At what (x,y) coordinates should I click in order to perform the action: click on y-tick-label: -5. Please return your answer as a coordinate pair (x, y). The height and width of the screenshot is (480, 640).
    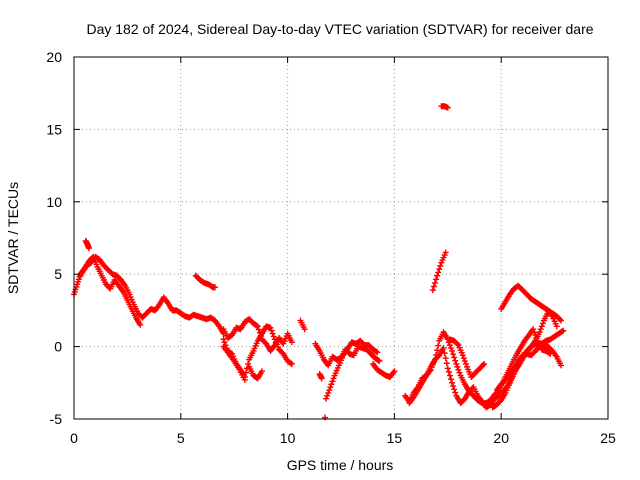
    Looking at the image, I should click on (56, 419).